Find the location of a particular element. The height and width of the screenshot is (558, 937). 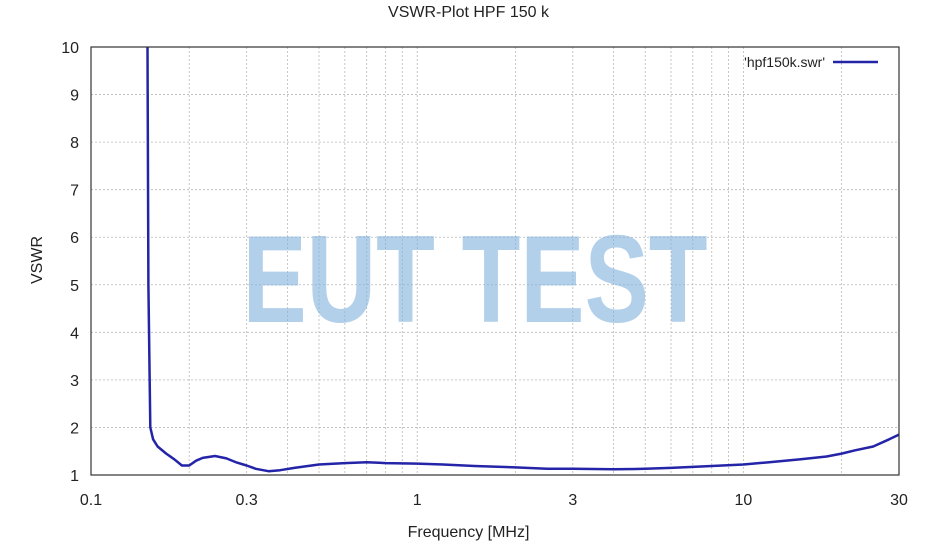

watermark: EUT TEST is located at coordinates (475, 275).